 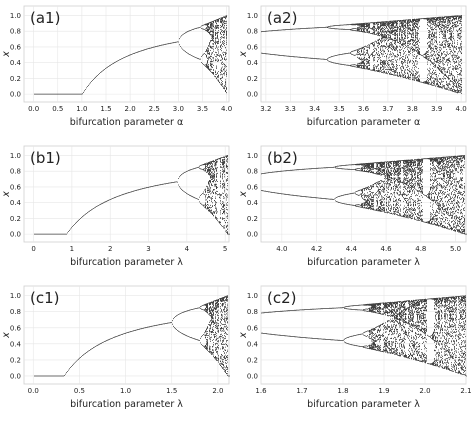 What do you see at coordinates (364, 109) in the screenshot?
I see `x-tick-label: 3.6` at bounding box center [364, 109].